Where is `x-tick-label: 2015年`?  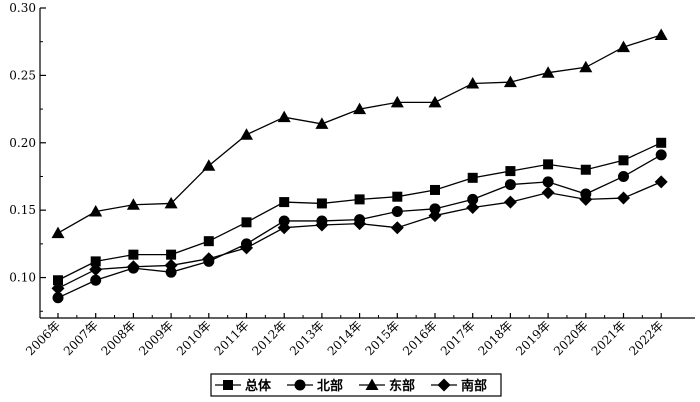
x-tick-label: 2015年 is located at coordinates (382, 338).